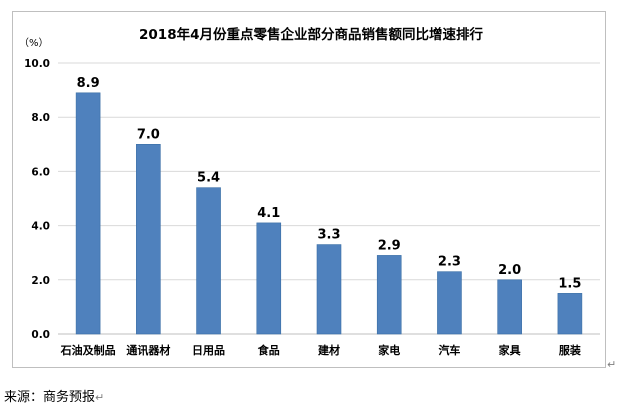 The image size is (623, 411). I want to click on data-label: 5.4, so click(208, 178).